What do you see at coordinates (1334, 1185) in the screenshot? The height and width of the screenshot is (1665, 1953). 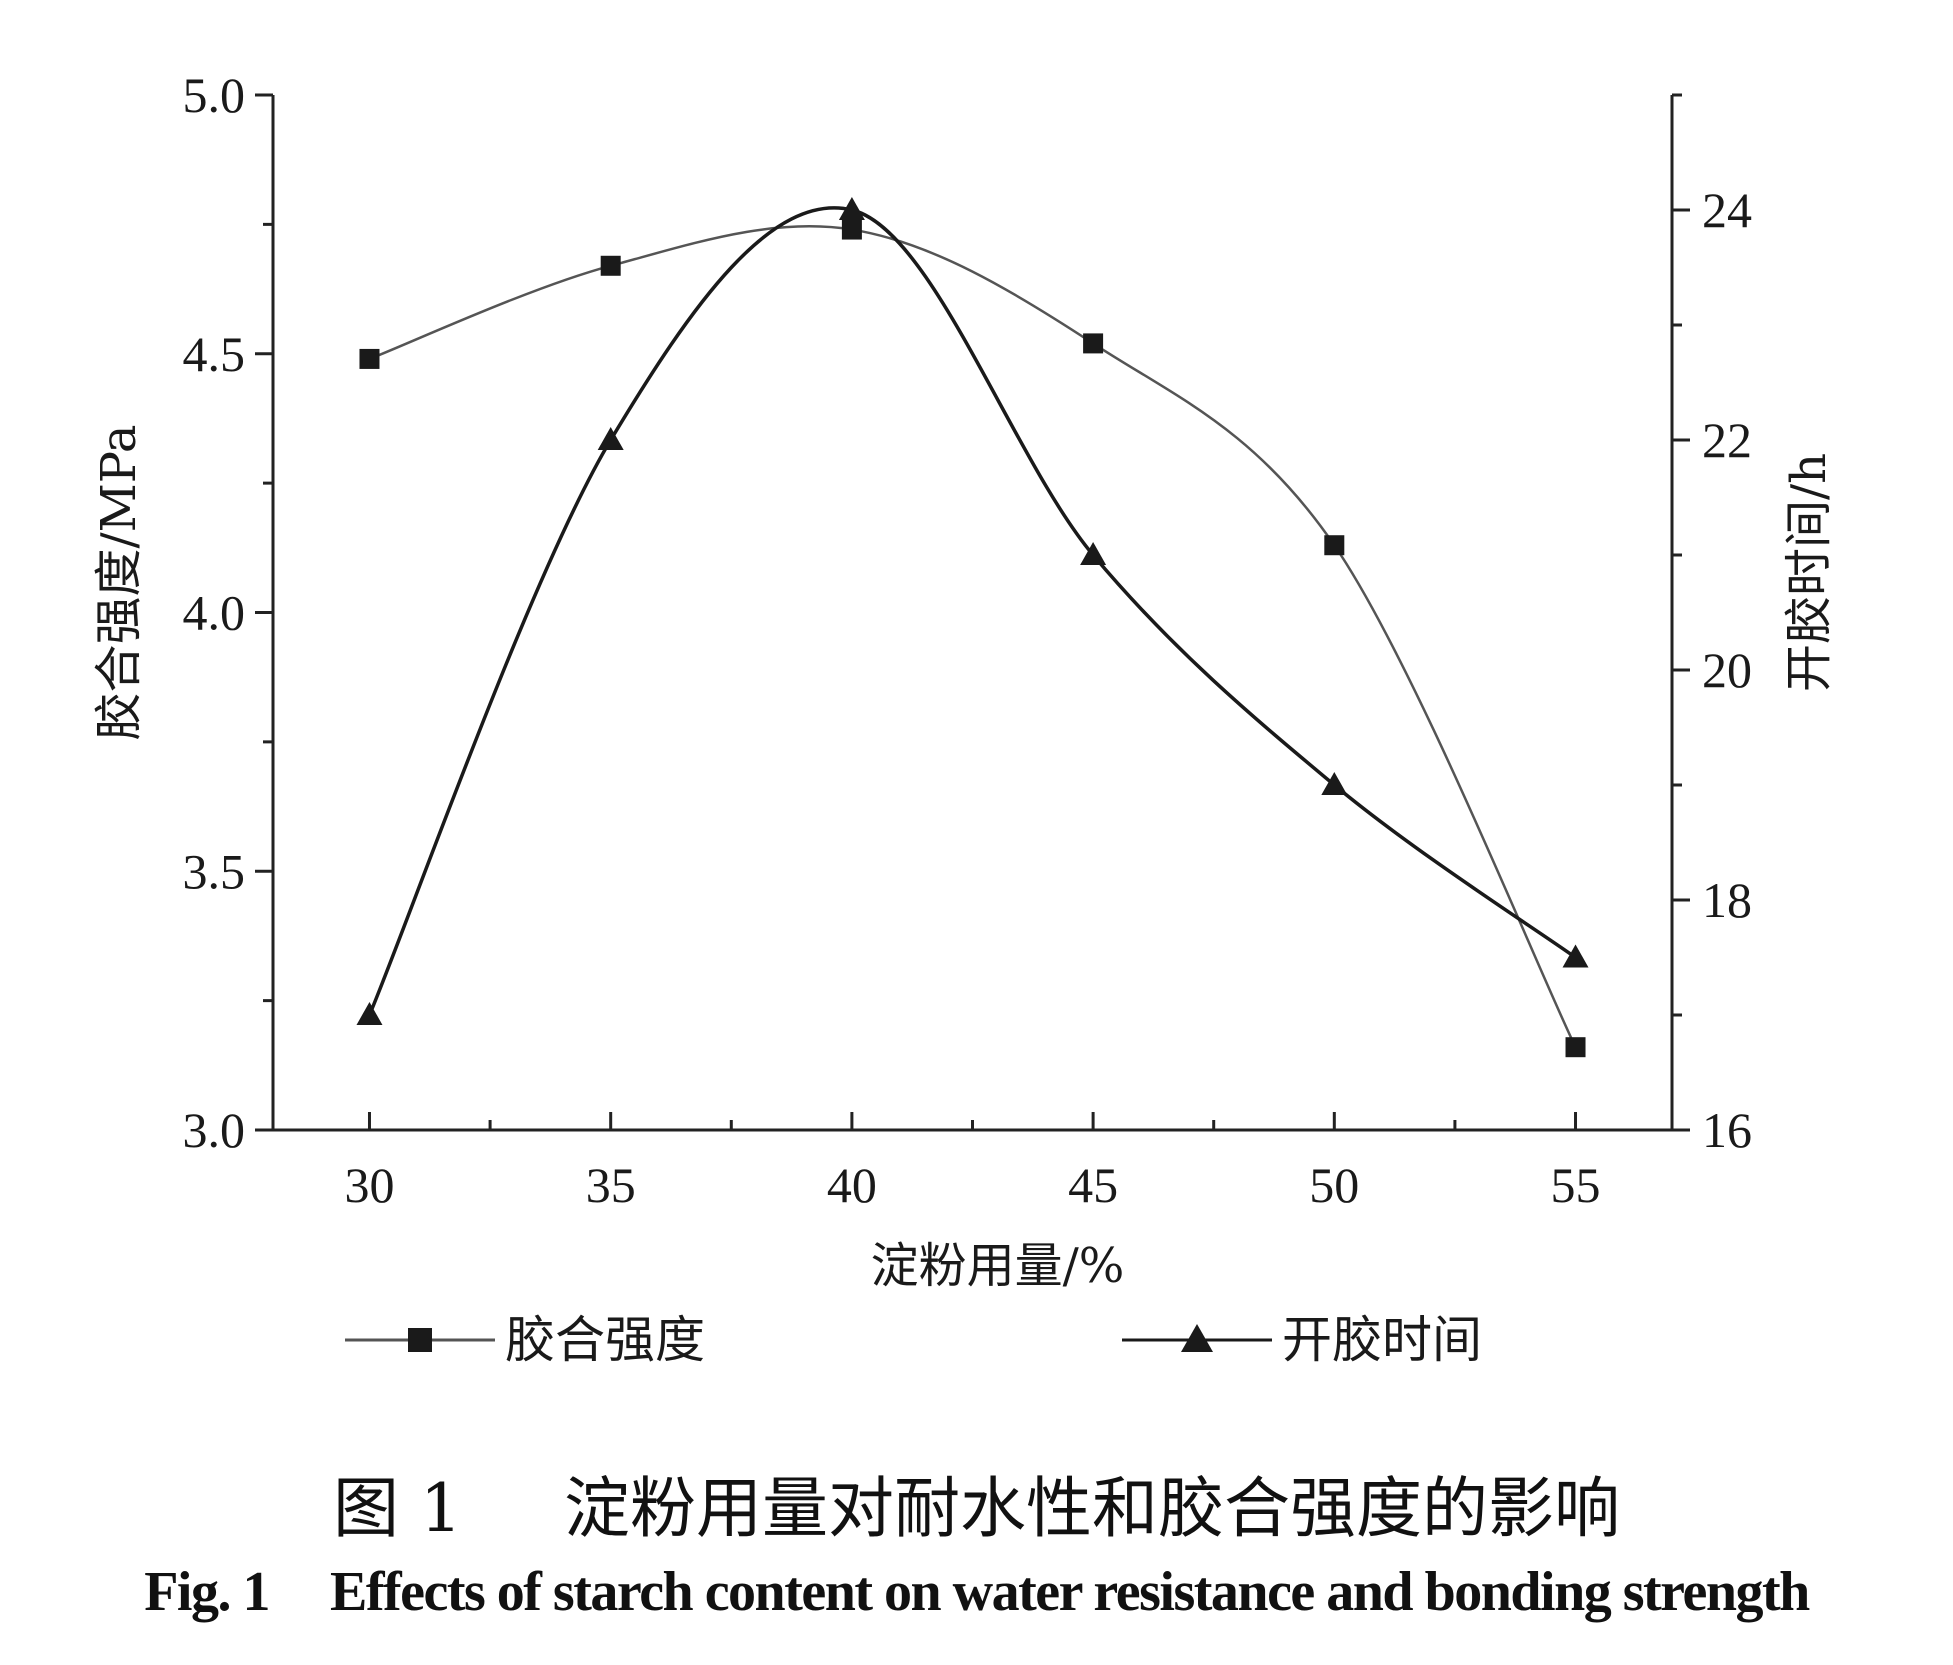 I see `x-tick-label: 50` at bounding box center [1334, 1185].